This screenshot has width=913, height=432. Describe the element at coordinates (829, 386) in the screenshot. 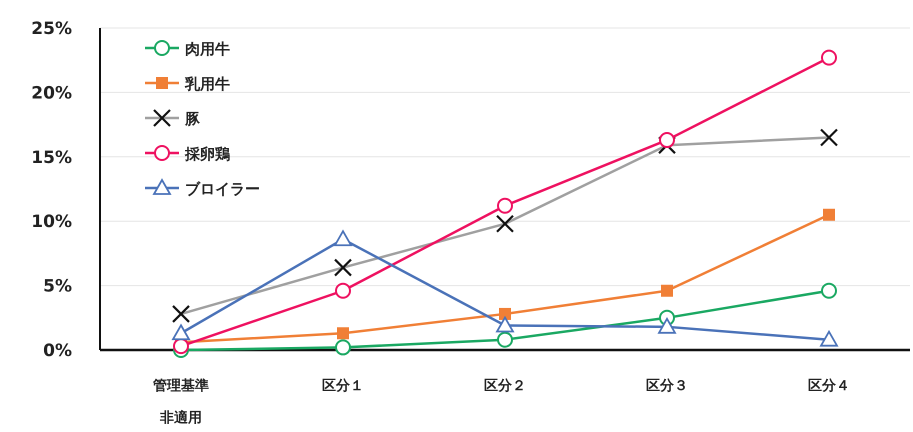

I see `x-tick-label: 区分４` at that location.